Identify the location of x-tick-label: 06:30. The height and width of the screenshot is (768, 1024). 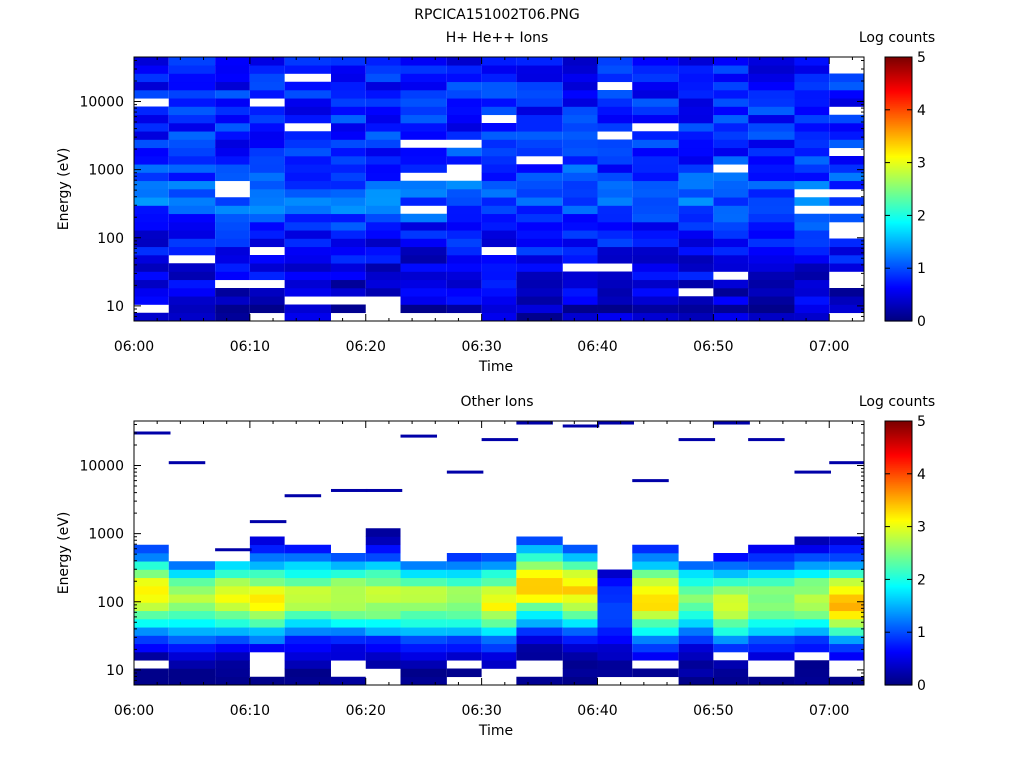
(481, 711).